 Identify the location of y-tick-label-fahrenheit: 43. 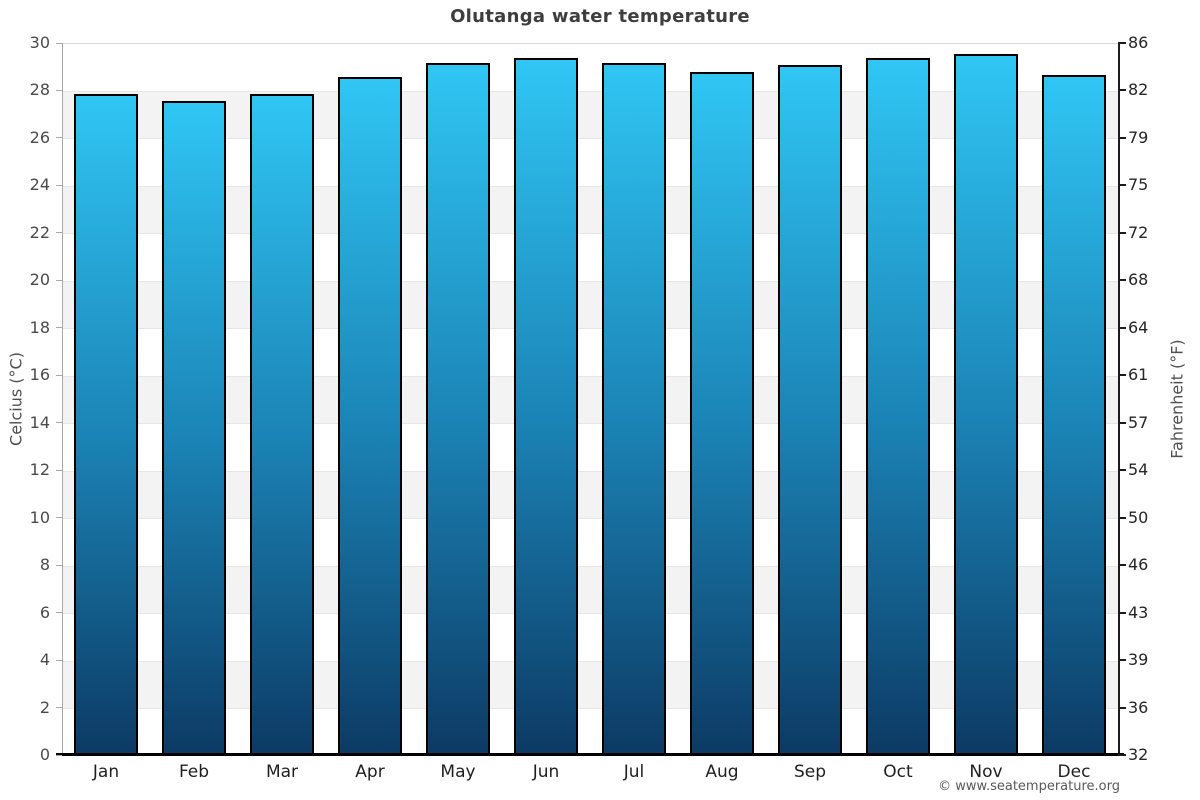
(1138, 612).